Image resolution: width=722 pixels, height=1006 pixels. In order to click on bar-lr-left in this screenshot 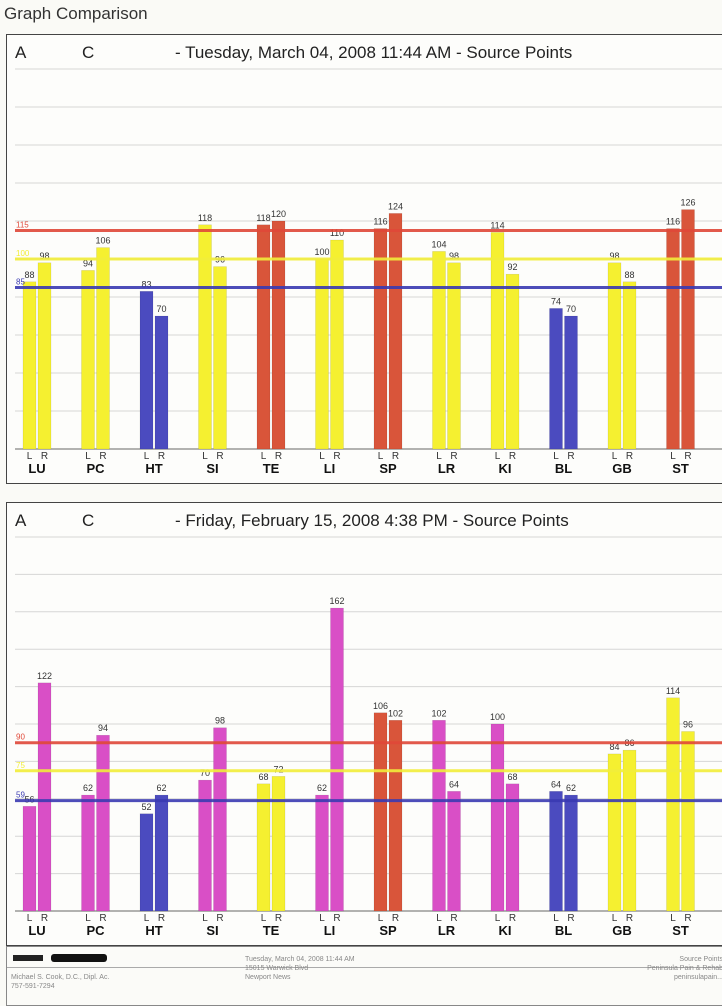, I will do `click(439, 816)`.